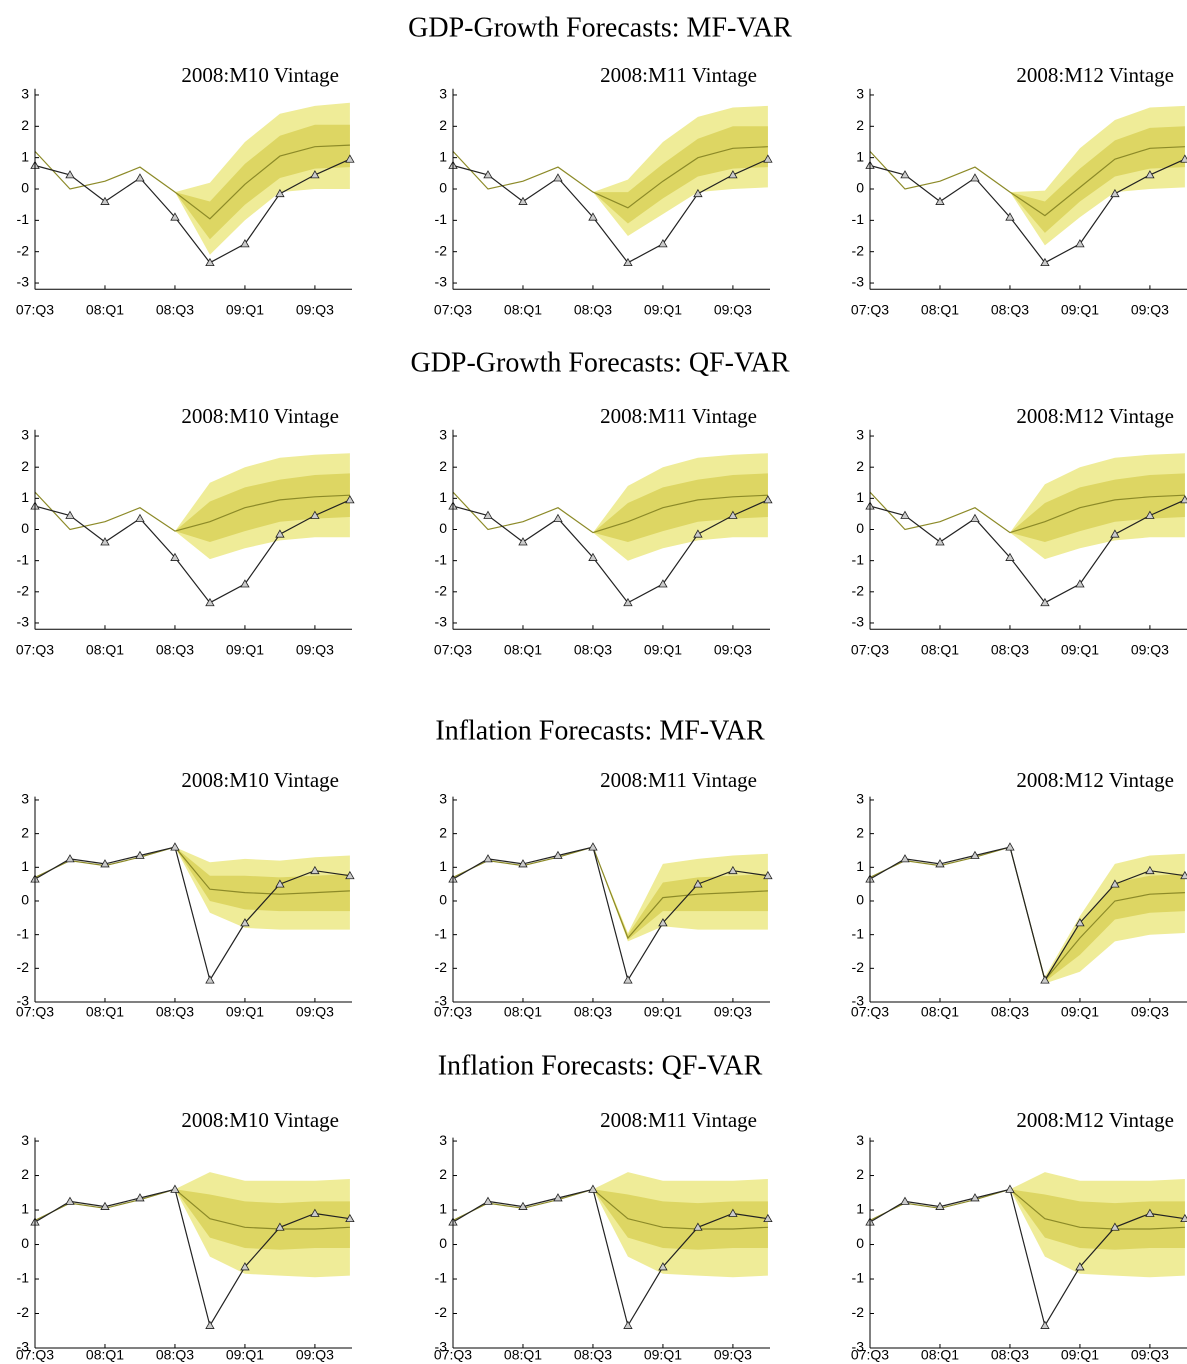  What do you see at coordinates (443, 799) in the screenshot?
I see `y-tick-label: 3` at bounding box center [443, 799].